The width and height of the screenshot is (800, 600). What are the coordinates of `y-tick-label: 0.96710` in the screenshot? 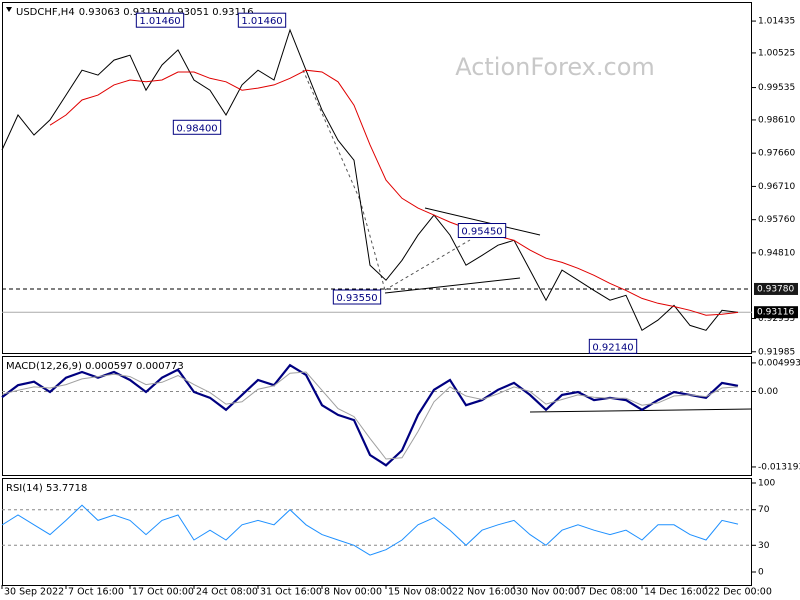 It's located at (776, 187).